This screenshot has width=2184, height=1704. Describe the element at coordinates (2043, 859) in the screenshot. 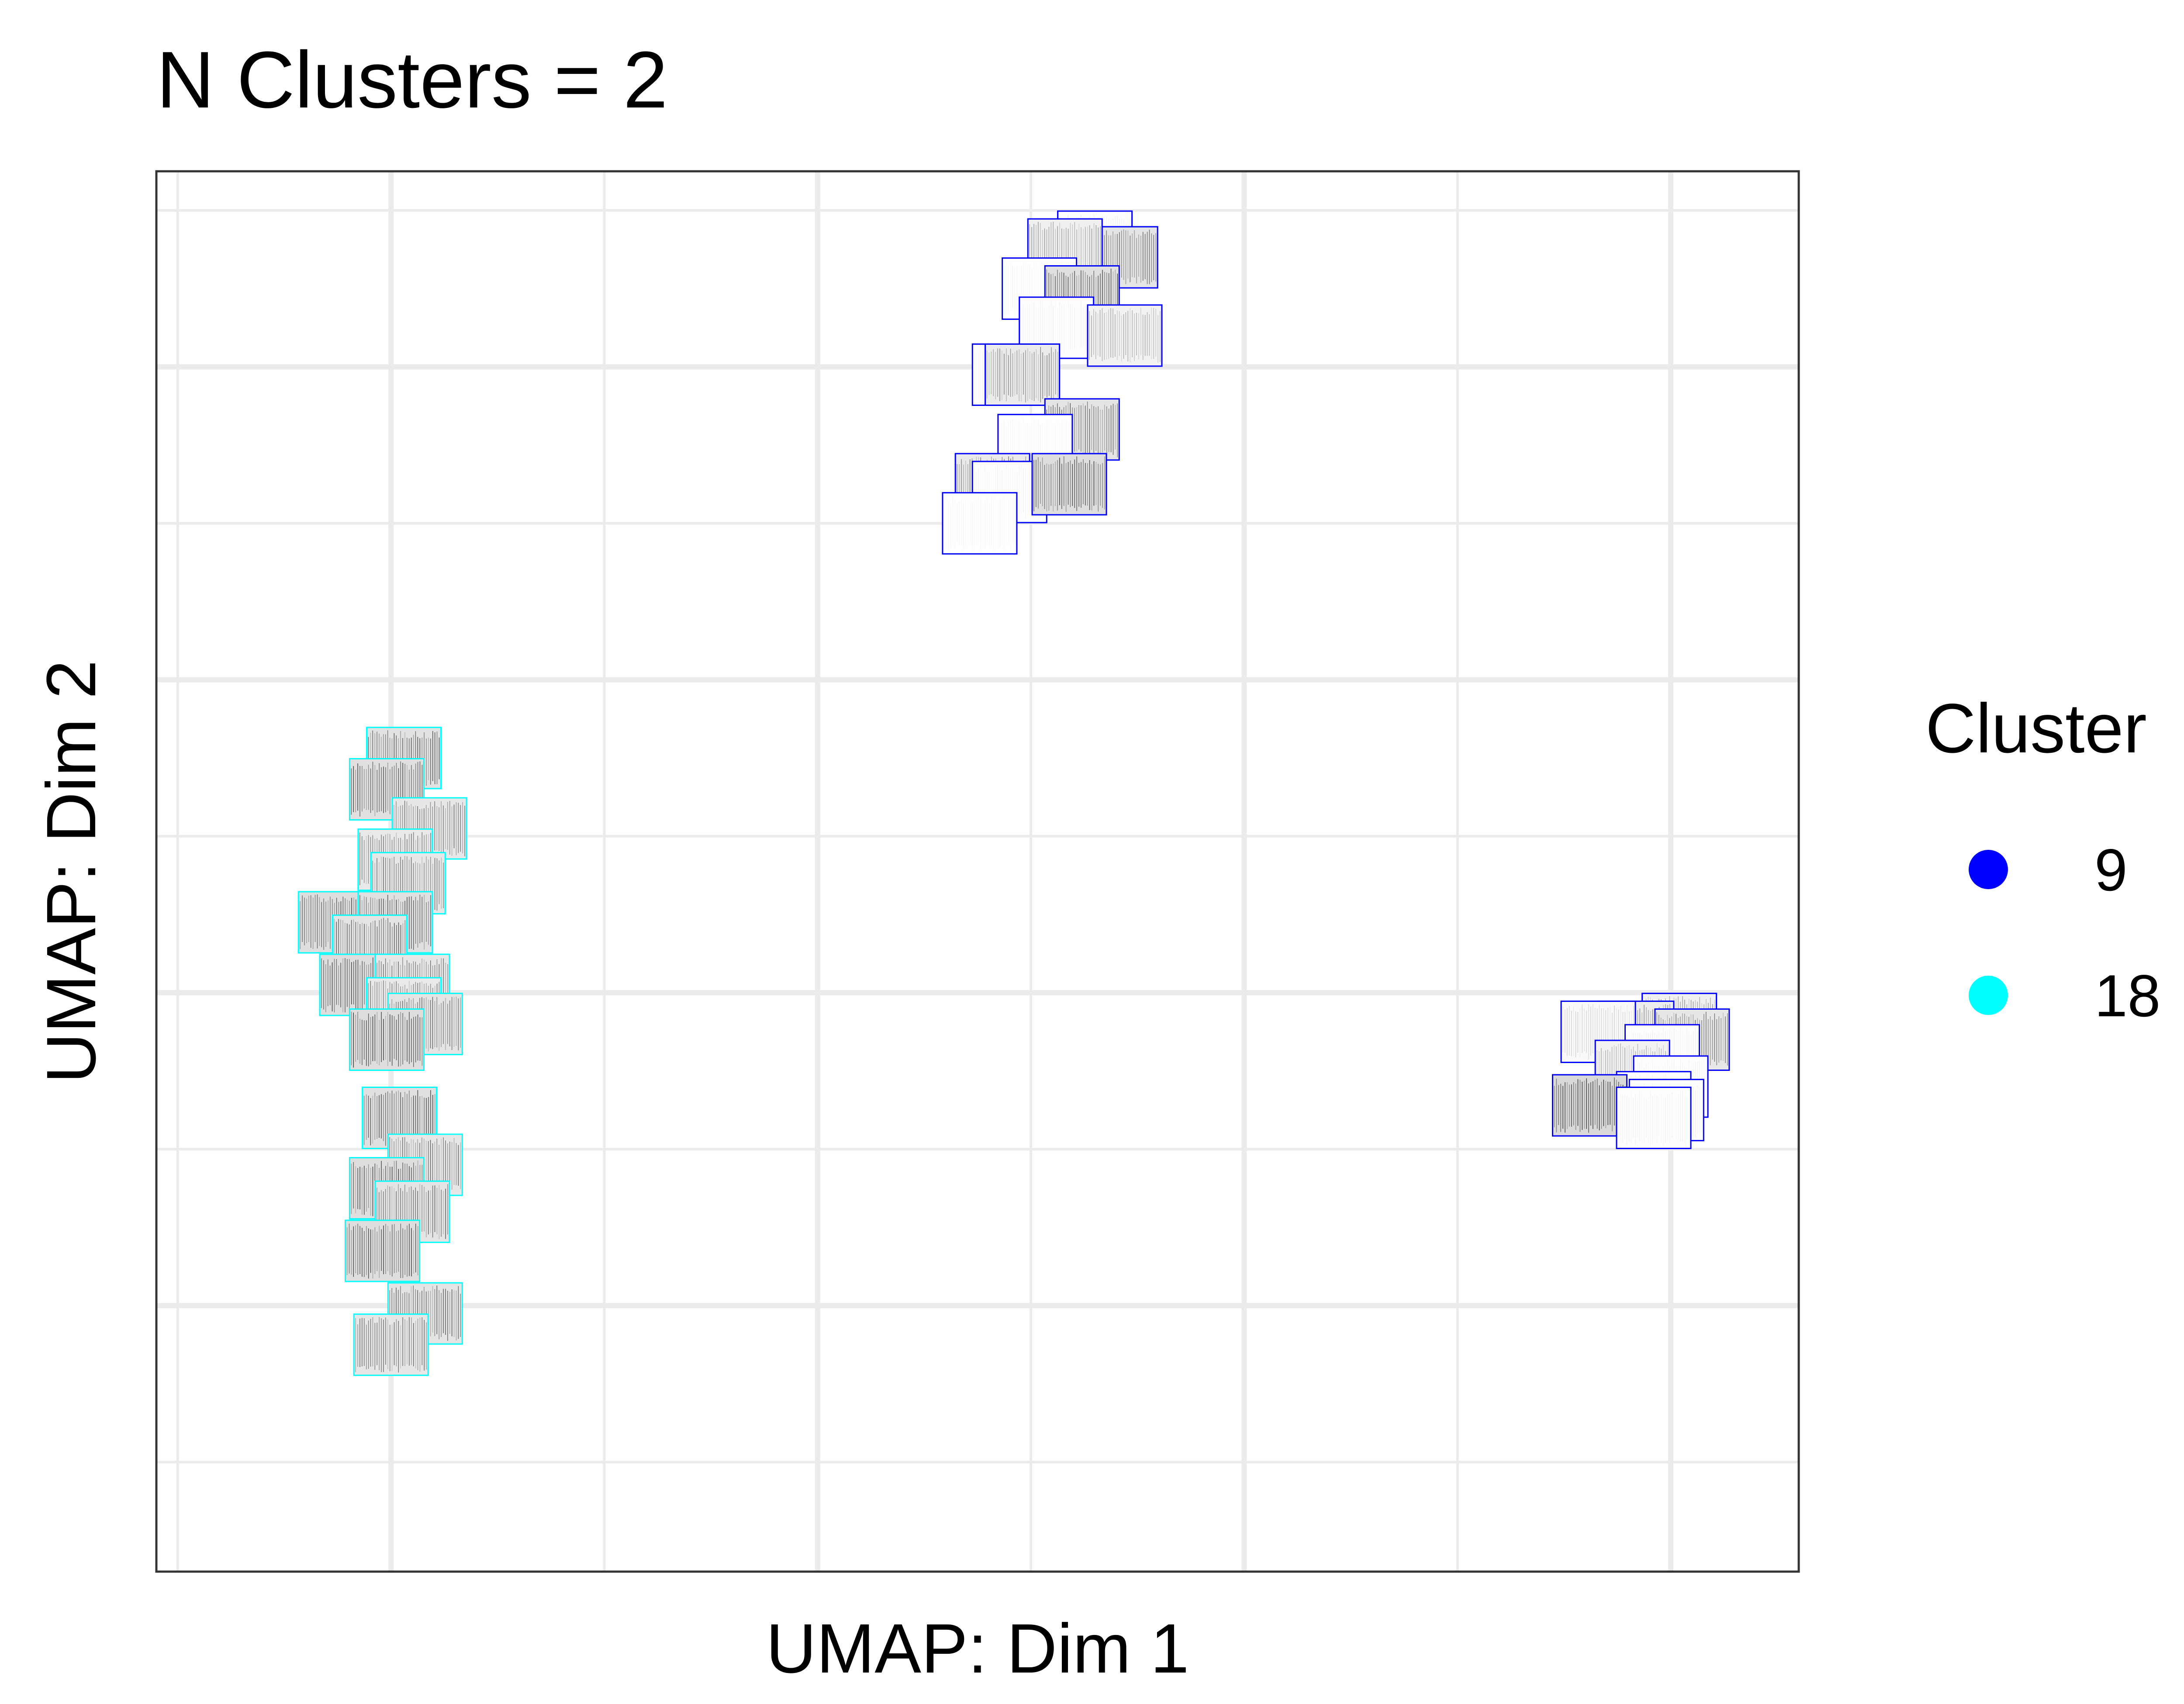

I see `legend: Cluster 9 18` at that location.